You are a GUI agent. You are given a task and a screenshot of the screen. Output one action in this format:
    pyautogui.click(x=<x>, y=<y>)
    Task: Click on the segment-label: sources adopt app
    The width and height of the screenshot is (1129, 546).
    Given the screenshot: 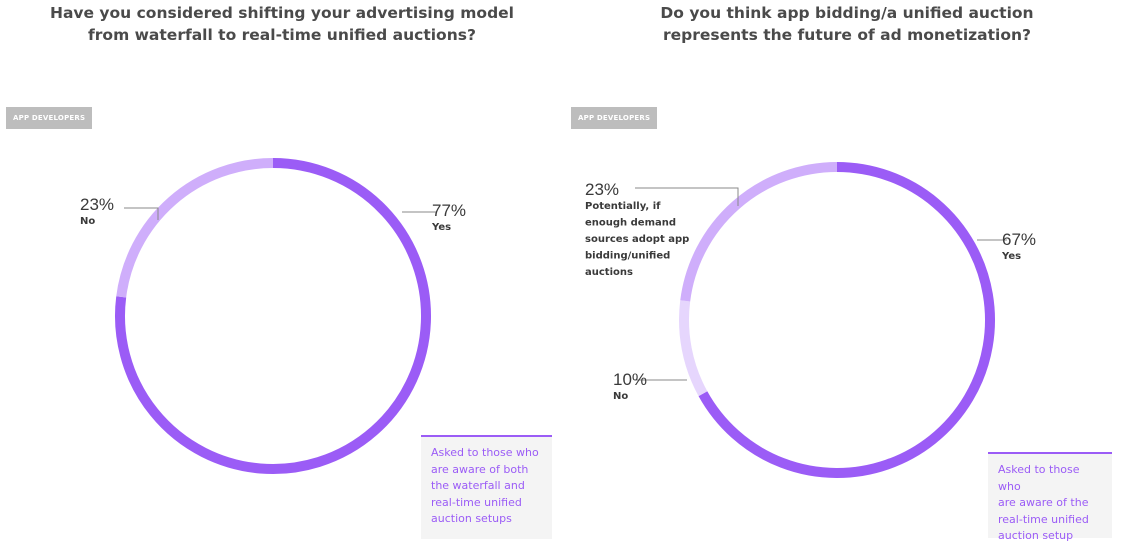 What is the action you would take?
    pyautogui.click(x=637, y=239)
    